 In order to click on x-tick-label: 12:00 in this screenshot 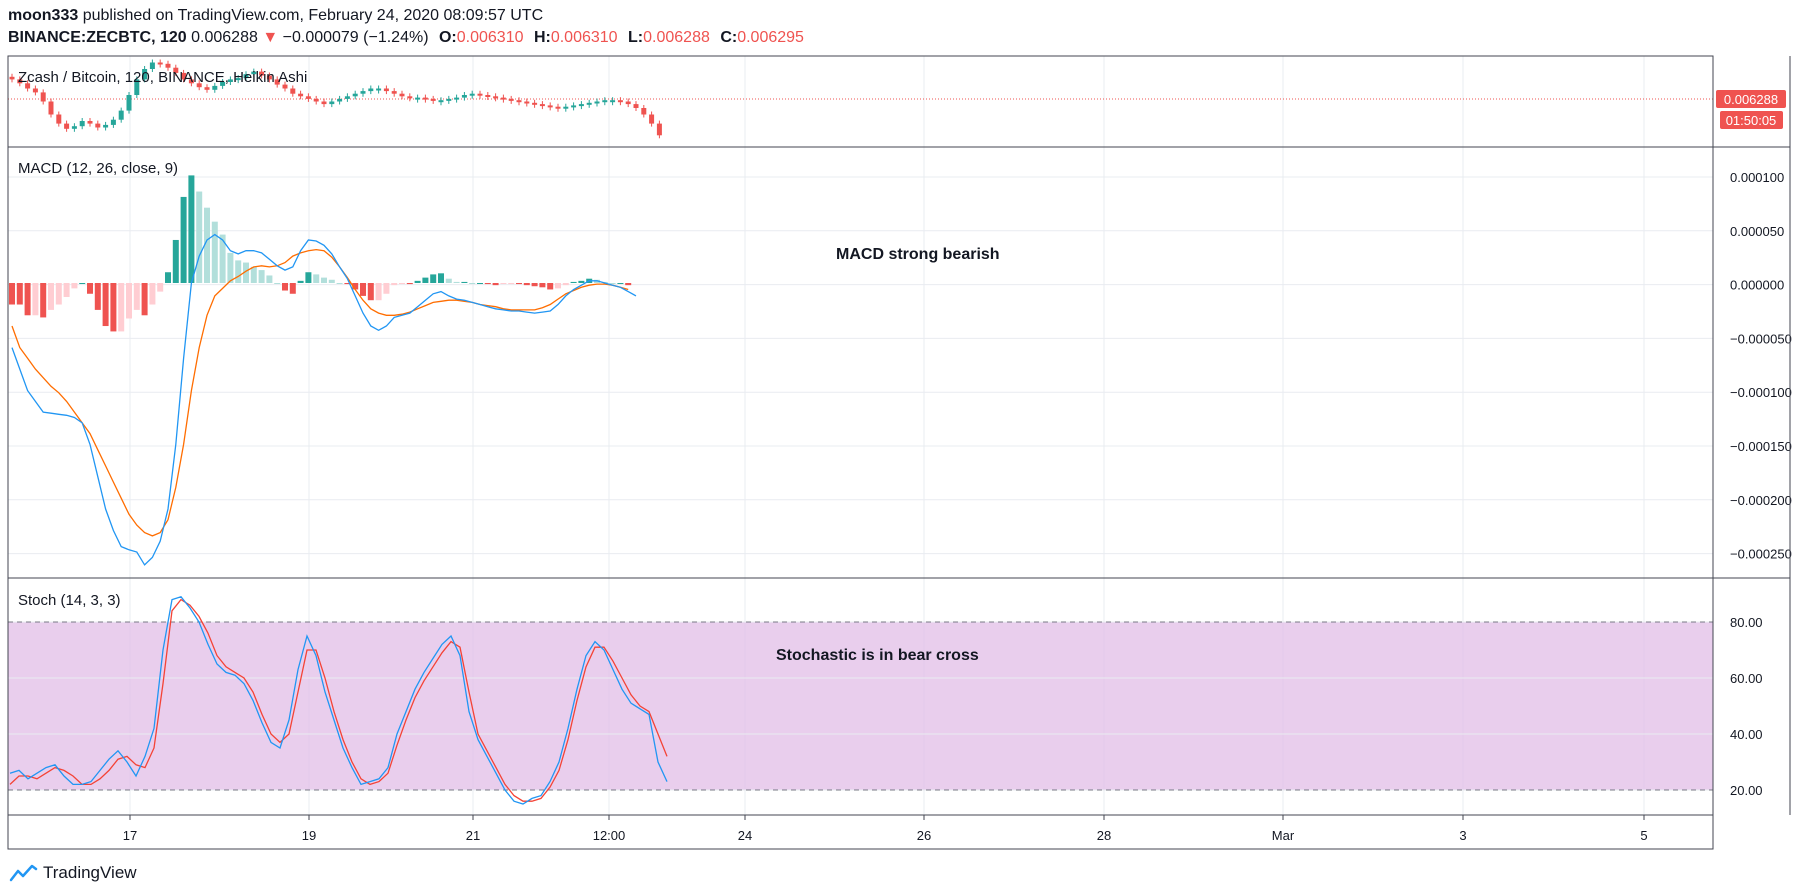, I will do `click(609, 835)`.